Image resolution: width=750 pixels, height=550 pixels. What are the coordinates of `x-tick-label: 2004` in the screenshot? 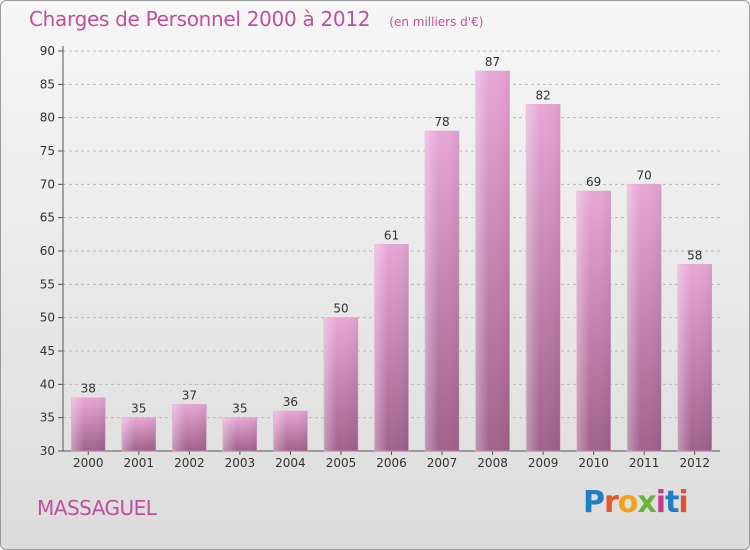 It's located at (290, 463).